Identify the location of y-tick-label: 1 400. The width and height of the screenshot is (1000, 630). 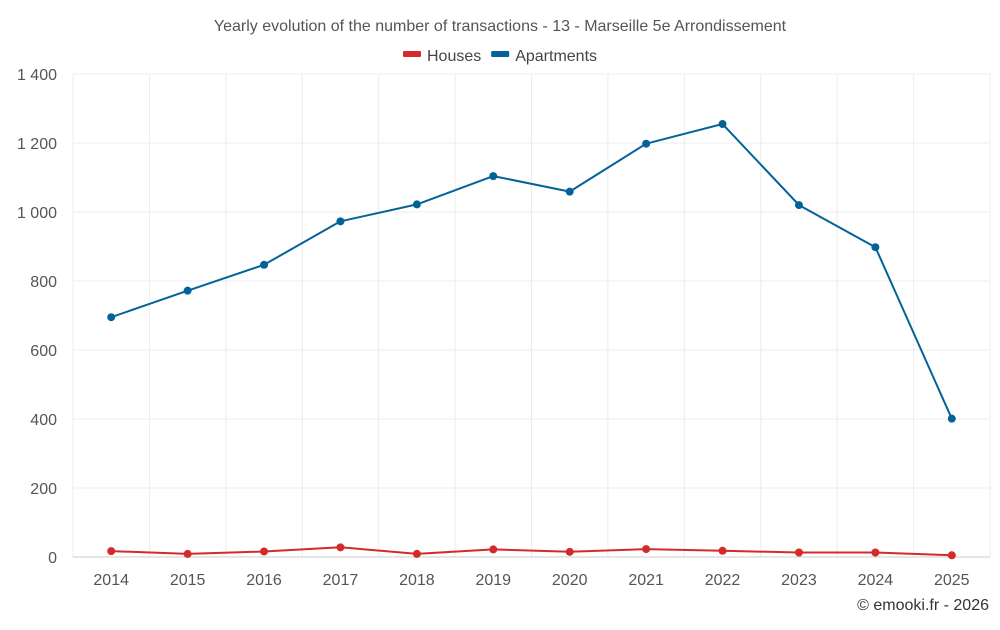
(37, 75).